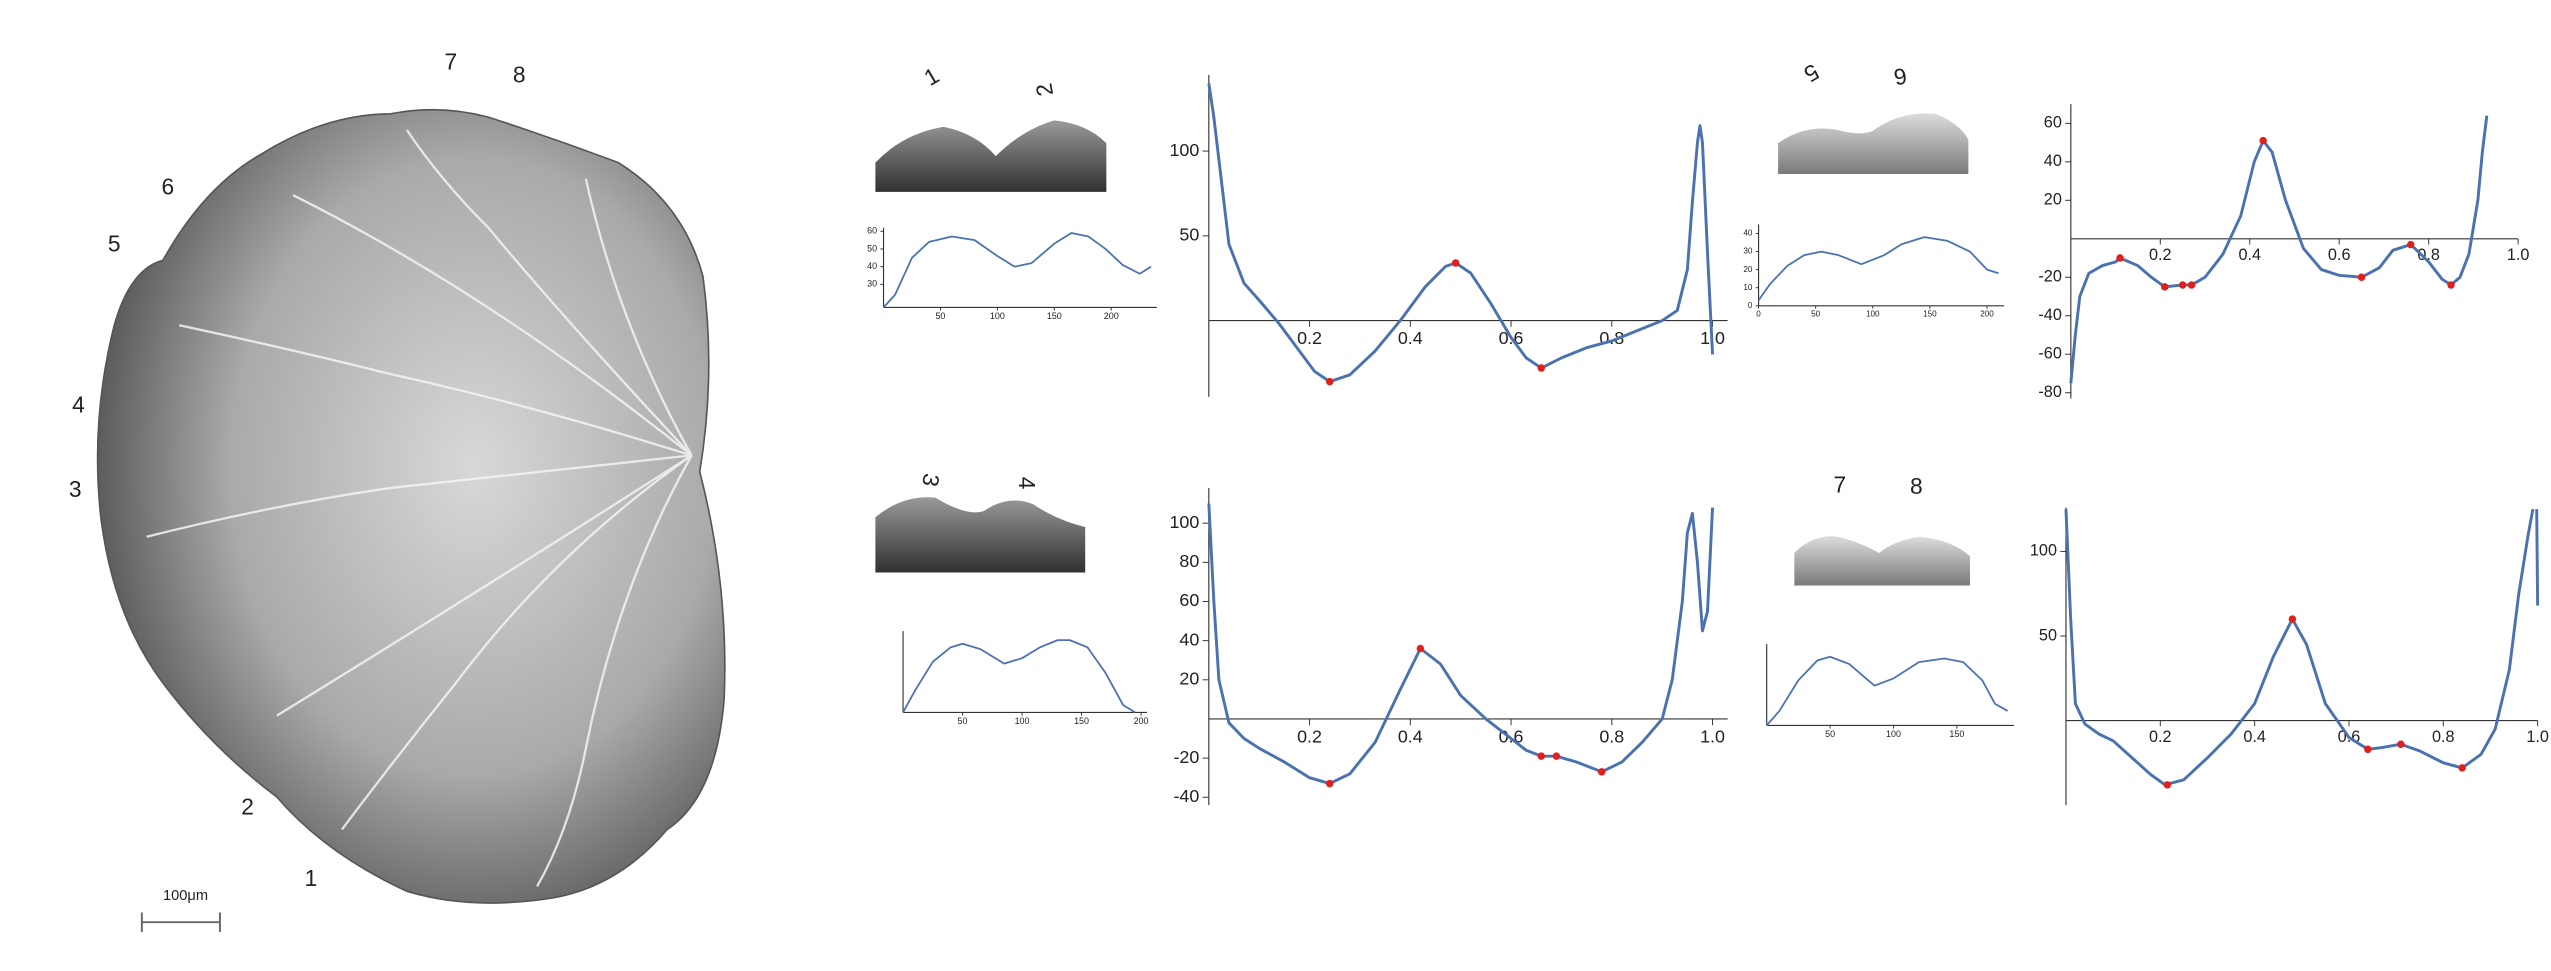 The height and width of the screenshot is (971, 2551). I want to click on y-tick-label: 0, so click(1750, 305).